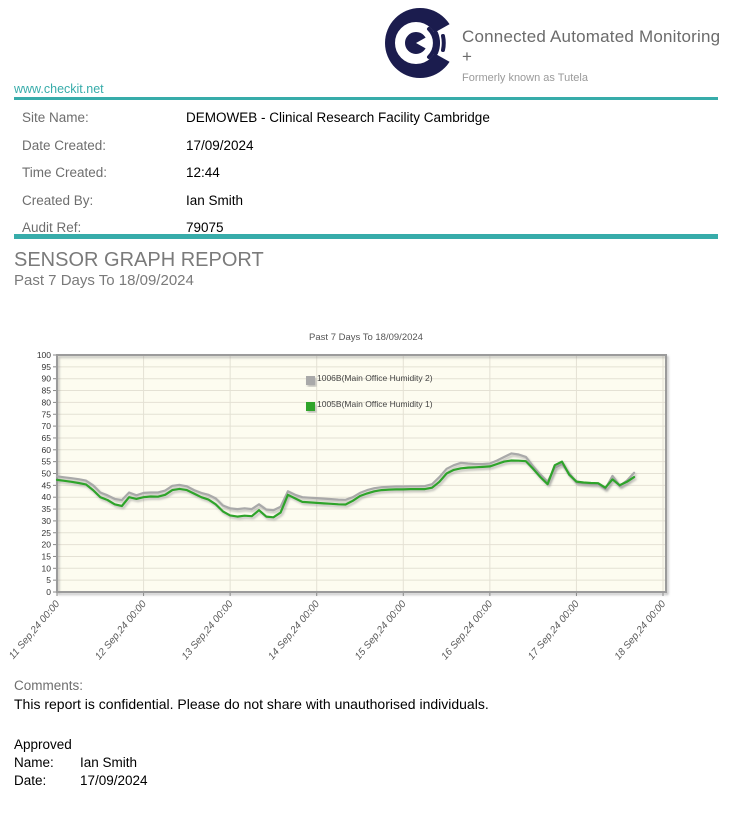 This screenshot has height=817, width=732. Describe the element at coordinates (375, 404) in the screenshot. I see `legend-label: 1005B(Main Office Humidity 1)` at that location.